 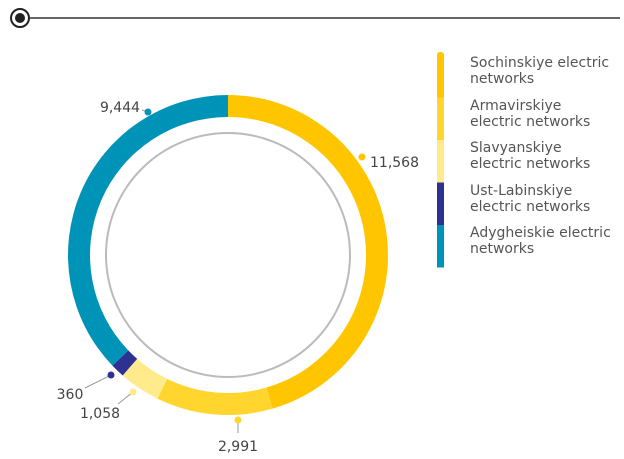 What do you see at coordinates (70, 395) in the screenshot?
I see `value-label: 360` at bounding box center [70, 395].